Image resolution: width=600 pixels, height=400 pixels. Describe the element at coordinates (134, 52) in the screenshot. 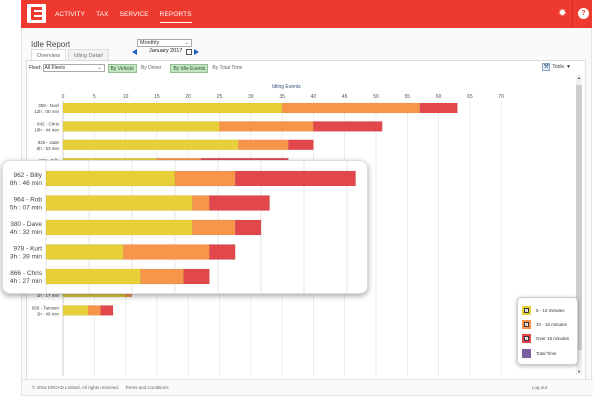

I see `previous-arrow-icon` at that location.